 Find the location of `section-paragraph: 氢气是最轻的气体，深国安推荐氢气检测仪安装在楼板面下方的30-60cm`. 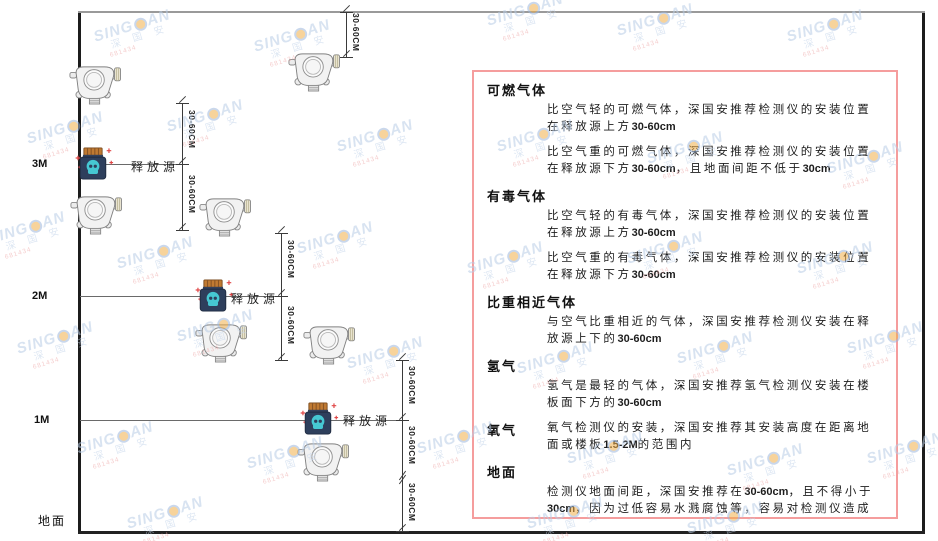

section-paragraph: 氢气是最轻的气体，深国安推荐氢气检测仪安装在楼板面下方的30-60cm is located at coordinates (709, 394).